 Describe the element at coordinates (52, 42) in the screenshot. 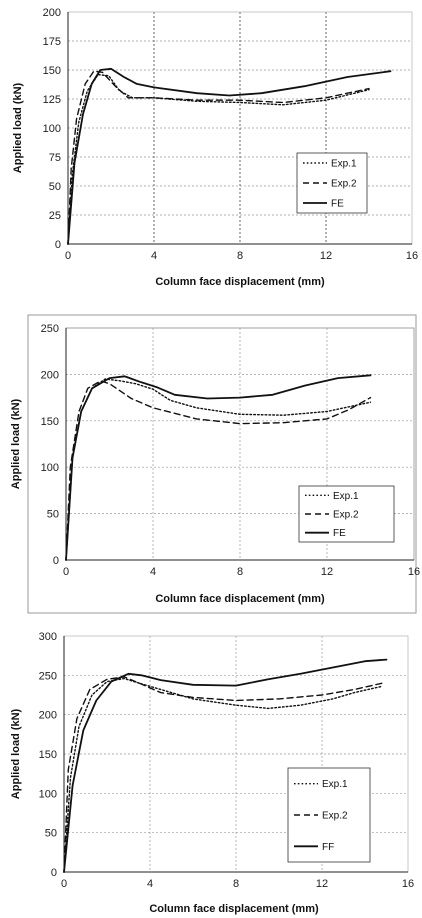

I see `y-tick-label: 175` at that location.